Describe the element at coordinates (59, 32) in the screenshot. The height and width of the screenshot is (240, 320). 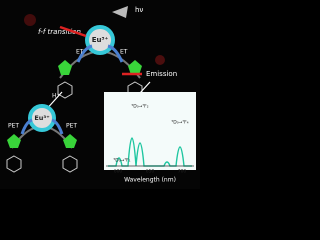
I see `transition-label: f-f transition` at that location.